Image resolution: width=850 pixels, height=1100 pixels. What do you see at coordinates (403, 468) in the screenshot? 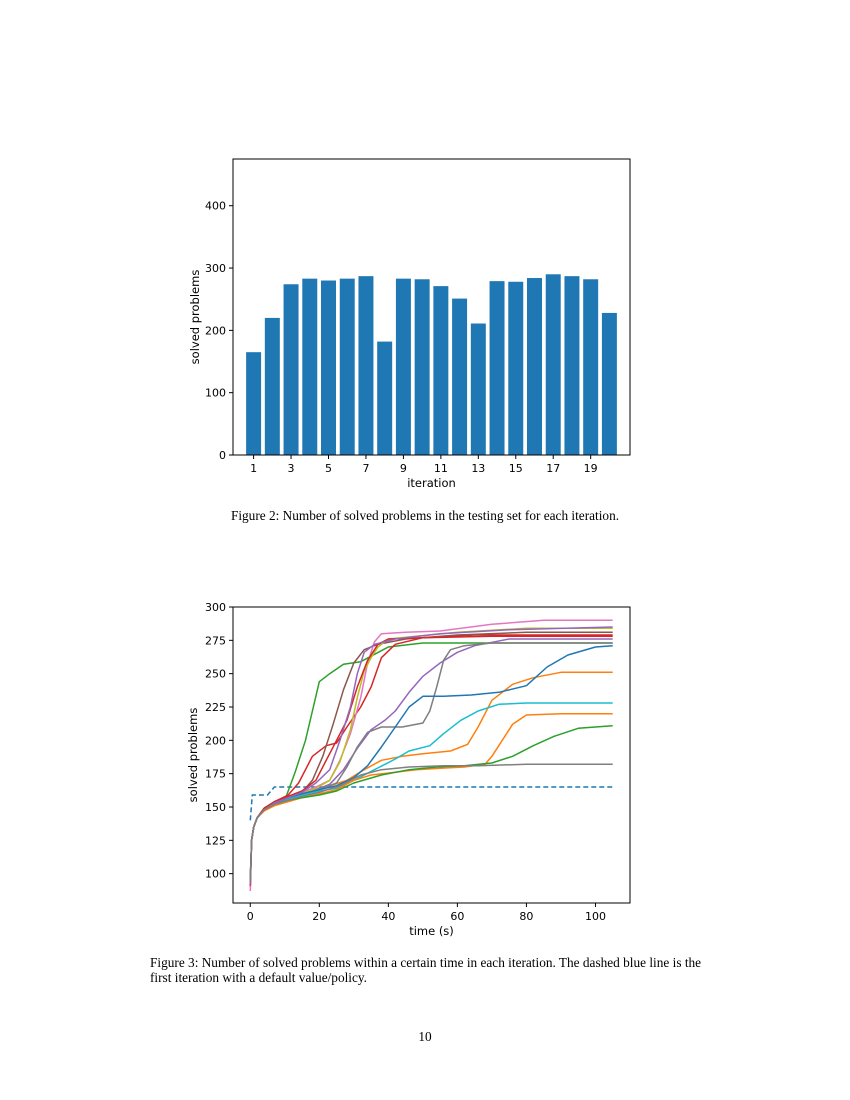
I see `x-tick-label: 9` at bounding box center [403, 468].